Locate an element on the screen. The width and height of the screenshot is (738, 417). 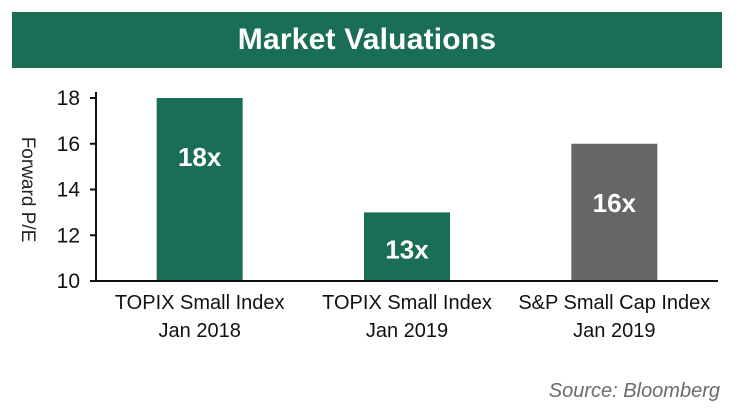
y-tick-label-14: 14 is located at coordinates (69, 190).